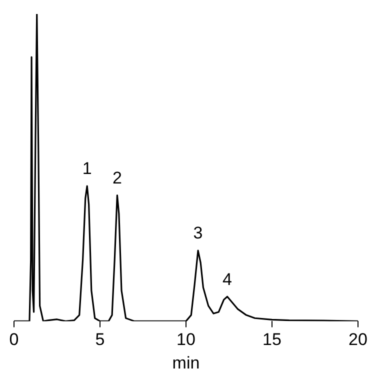 The height and width of the screenshot is (378, 378). I want to click on x-tick-label: 5, so click(100, 340).